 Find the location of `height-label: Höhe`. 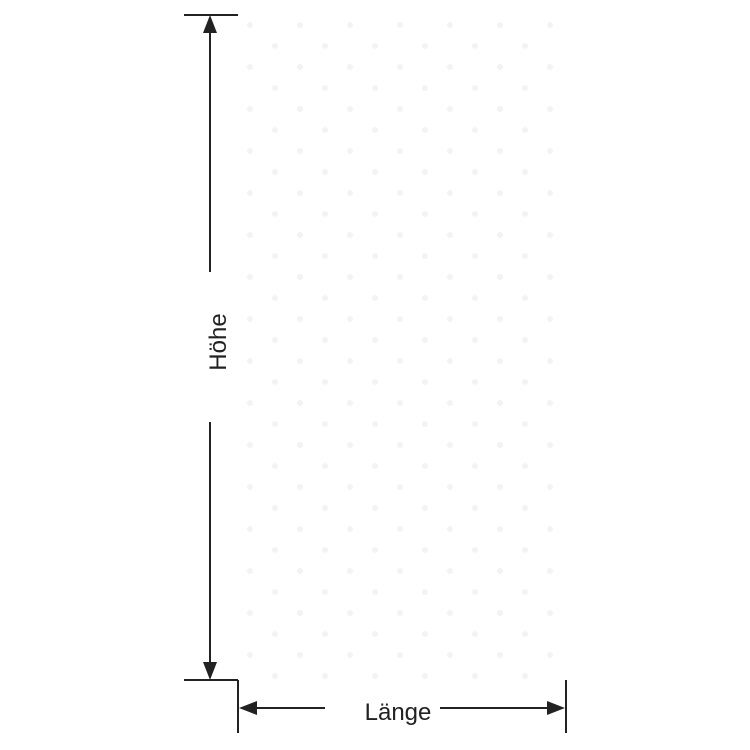

height-label: Höhe is located at coordinates (218, 341).